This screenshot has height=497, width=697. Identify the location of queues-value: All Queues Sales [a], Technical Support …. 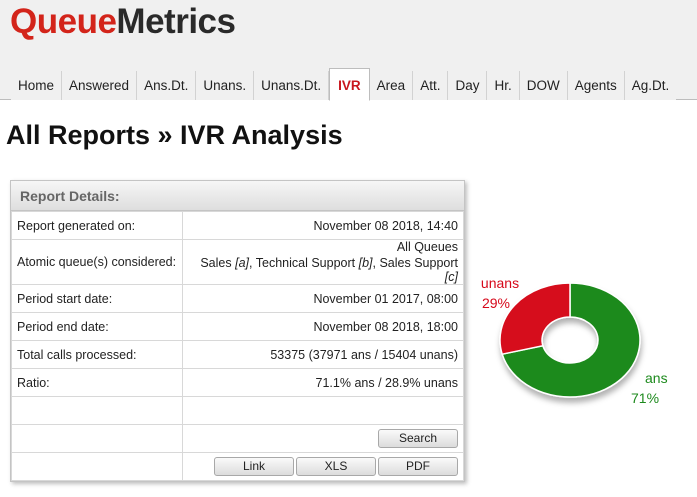
(323, 262).